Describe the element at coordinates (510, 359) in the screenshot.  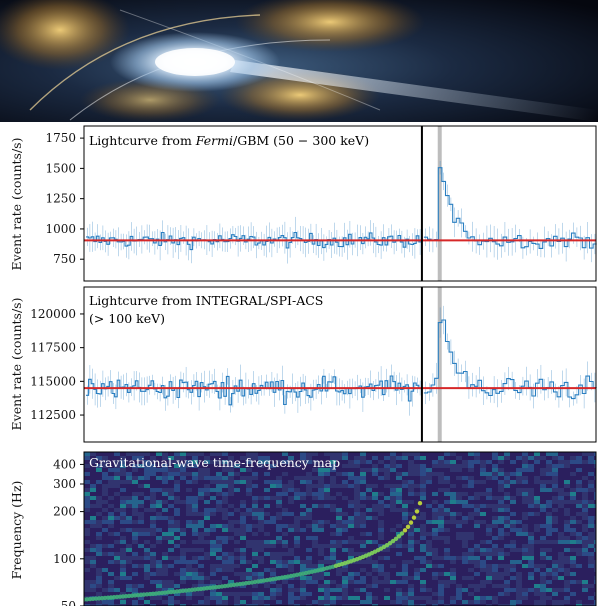
I see `step-curve` at that location.